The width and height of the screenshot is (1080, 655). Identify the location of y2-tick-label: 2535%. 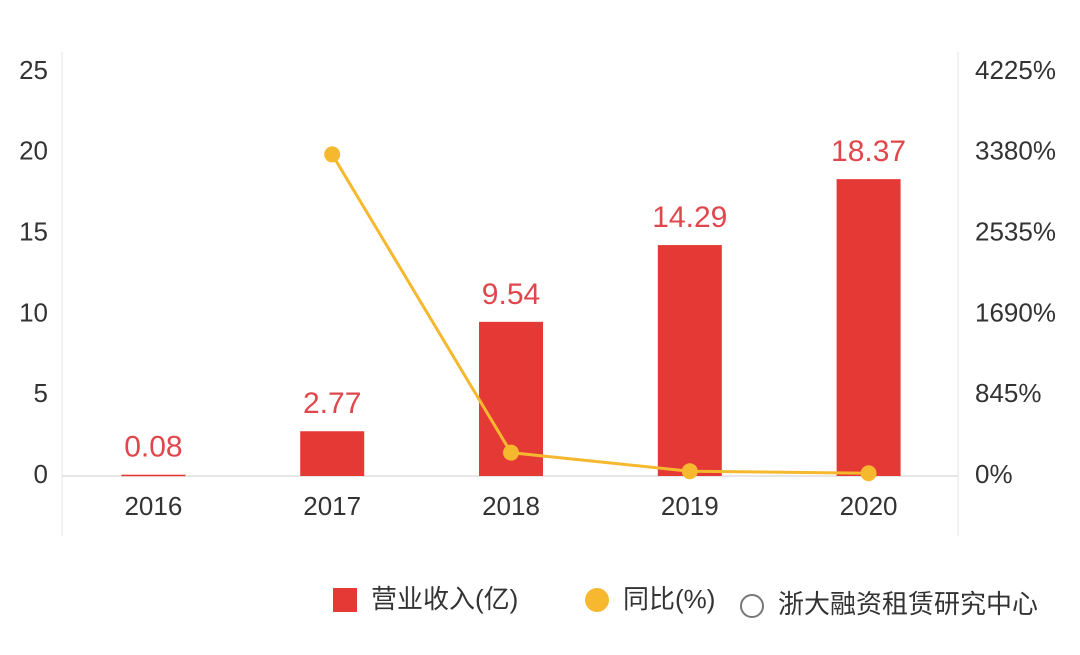
(1015, 231).